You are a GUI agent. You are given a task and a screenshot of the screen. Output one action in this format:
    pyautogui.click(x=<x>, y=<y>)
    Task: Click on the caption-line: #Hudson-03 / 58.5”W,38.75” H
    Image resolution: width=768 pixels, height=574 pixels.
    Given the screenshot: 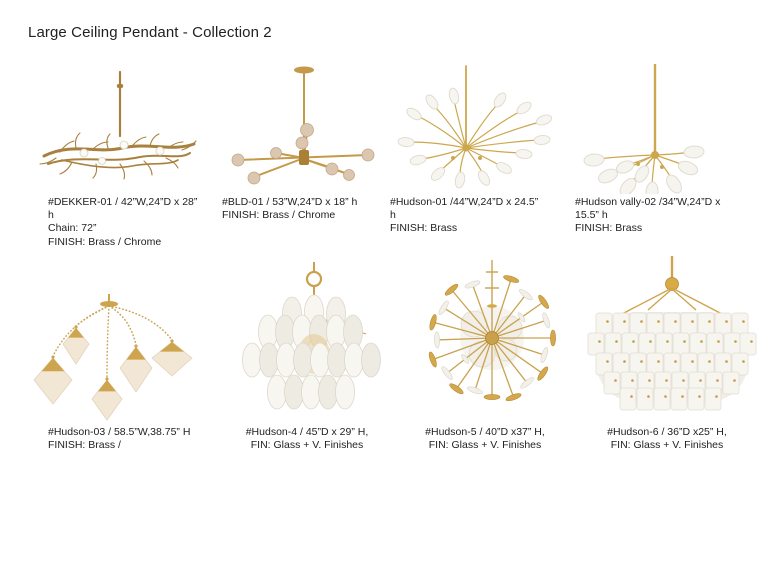 What is the action you would take?
    pyautogui.click(x=119, y=432)
    